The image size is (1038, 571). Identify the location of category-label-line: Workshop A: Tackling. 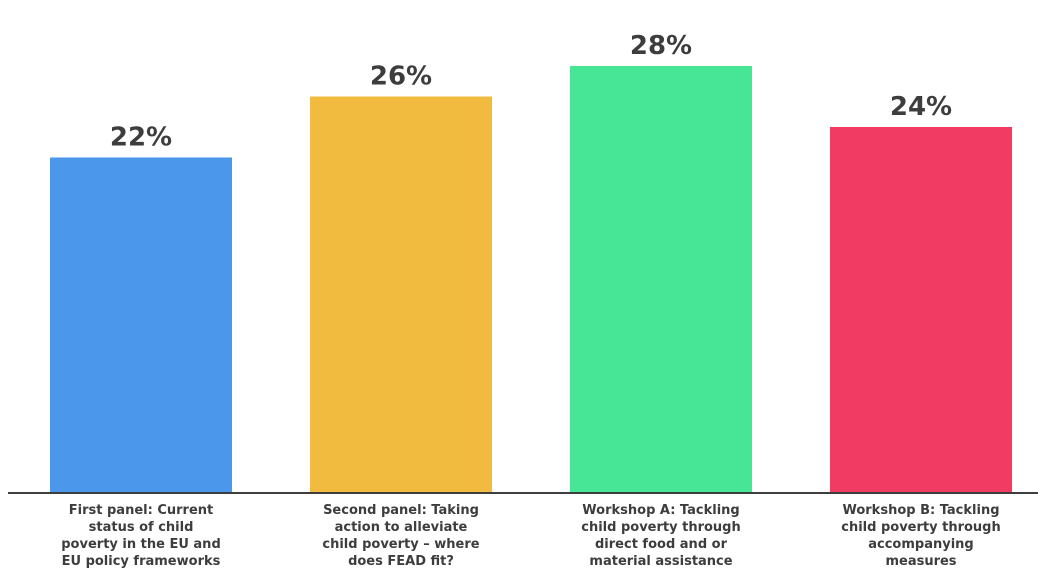
(660, 510).